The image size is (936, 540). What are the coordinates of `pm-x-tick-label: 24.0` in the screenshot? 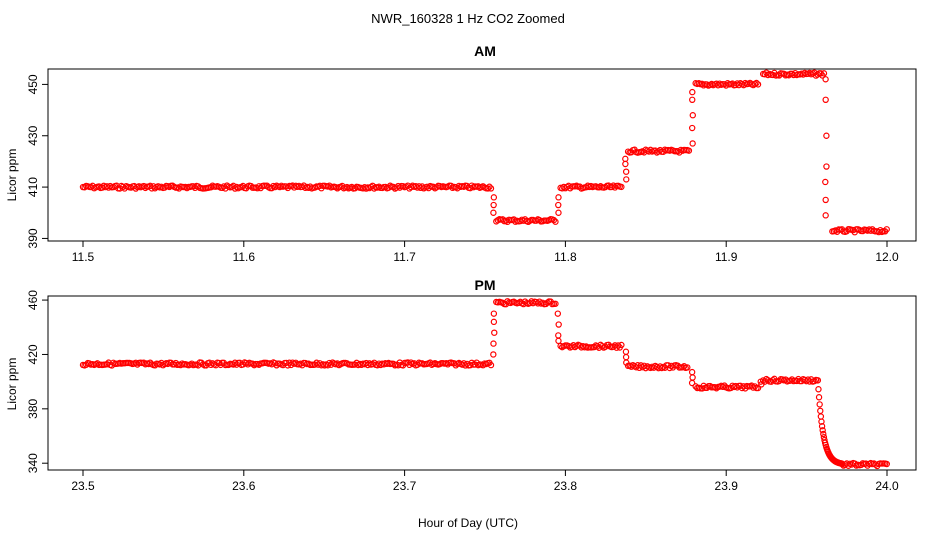 It's located at (887, 486).